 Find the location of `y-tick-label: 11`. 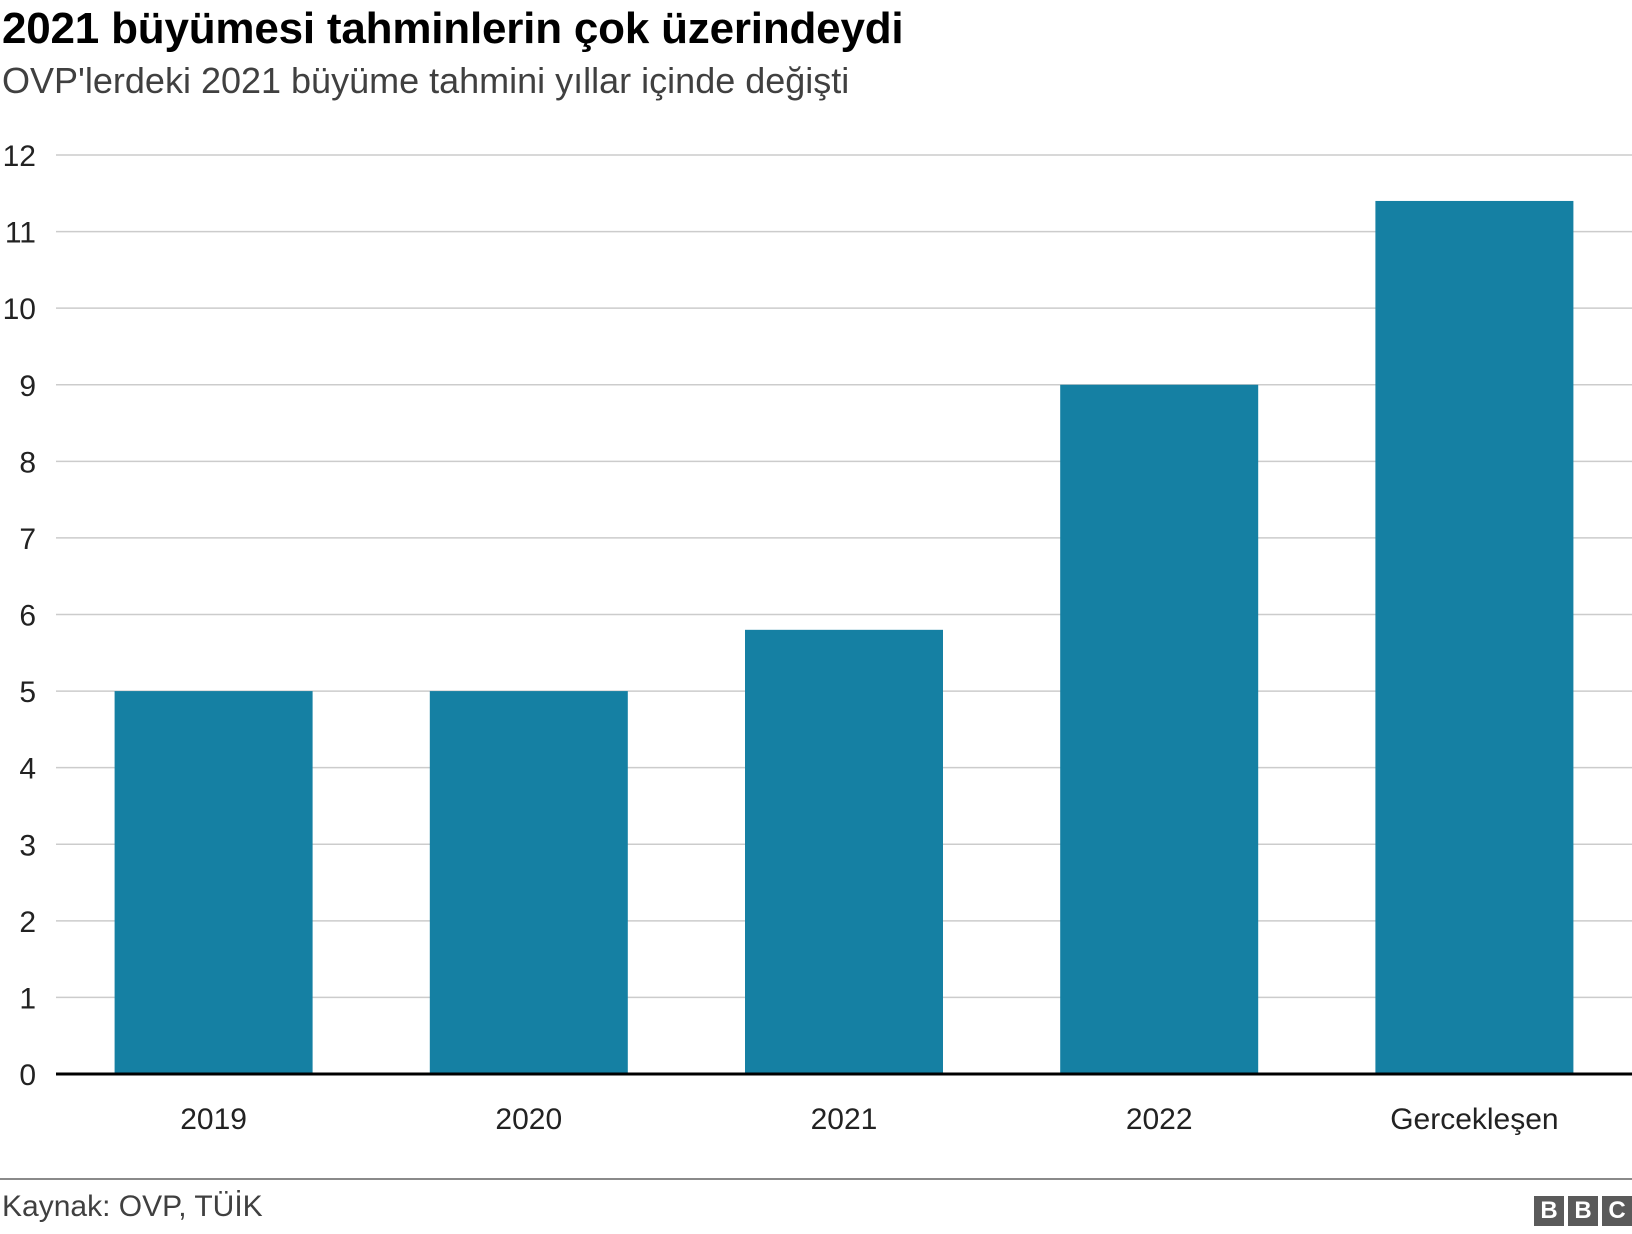

y-tick-label: 11 is located at coordinates (20, 233).